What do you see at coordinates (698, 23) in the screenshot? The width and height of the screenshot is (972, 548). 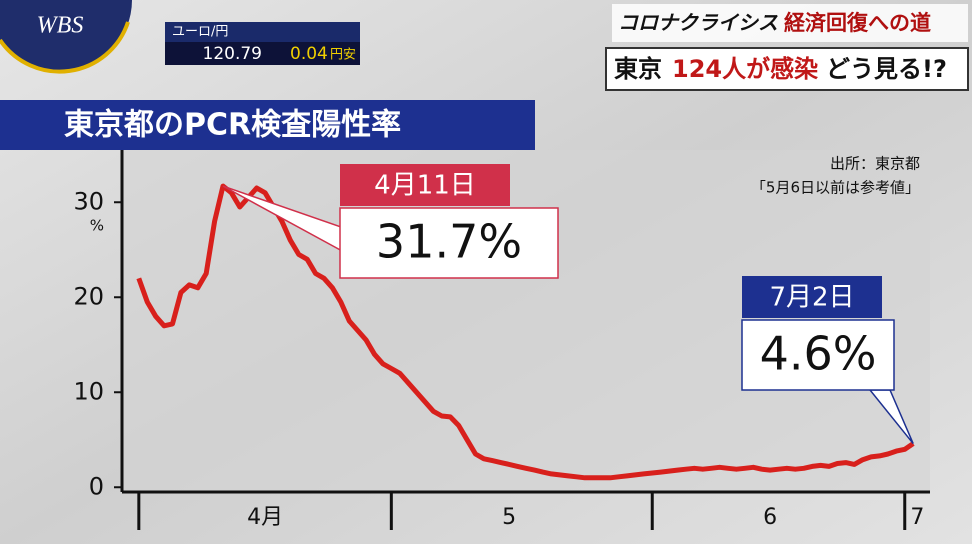 I see `series-title: コロナクライシス` at bounding box center [698, 23].